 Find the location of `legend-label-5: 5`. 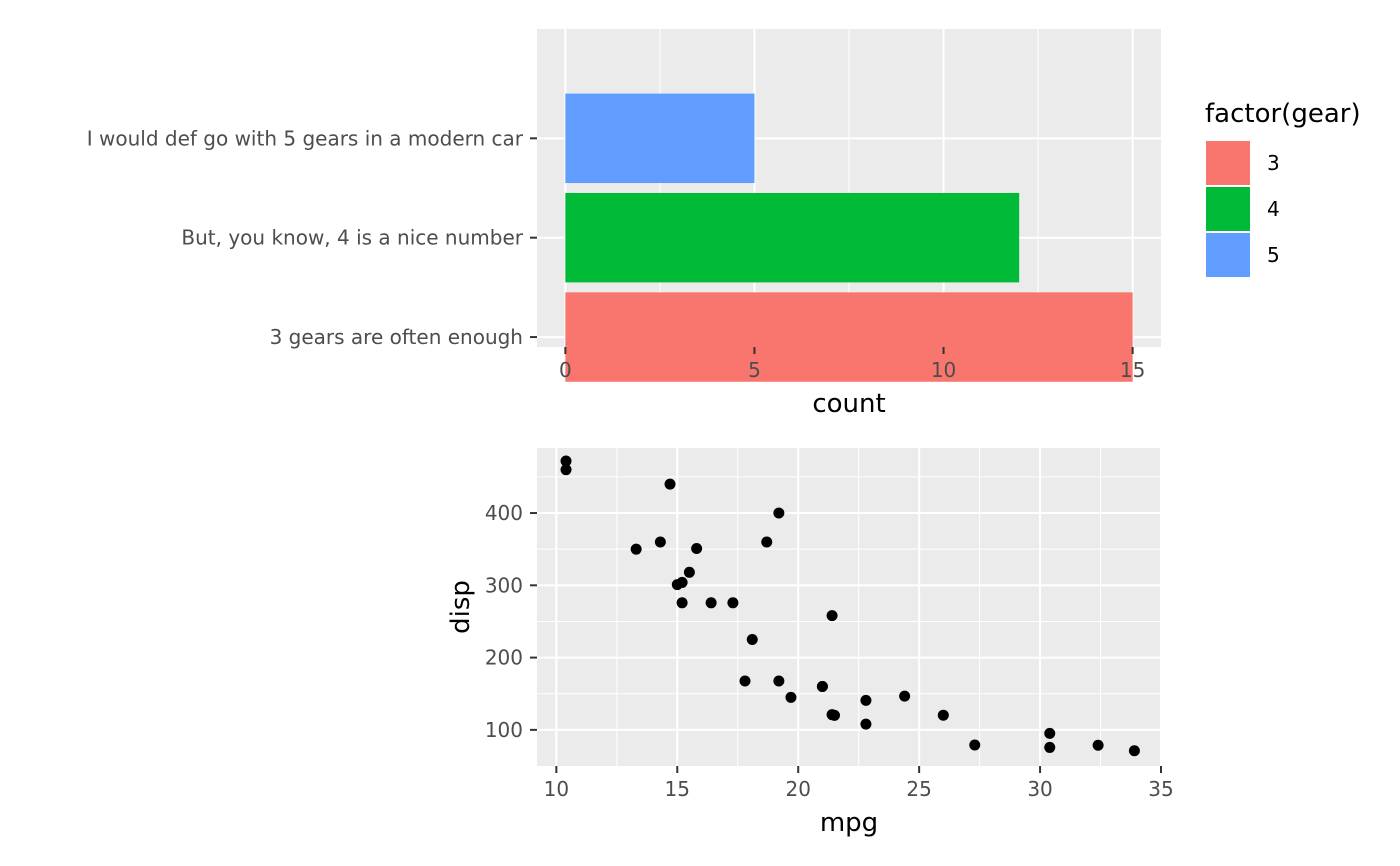

legend-label-5: 5 is located at coordinates (1273, 255).